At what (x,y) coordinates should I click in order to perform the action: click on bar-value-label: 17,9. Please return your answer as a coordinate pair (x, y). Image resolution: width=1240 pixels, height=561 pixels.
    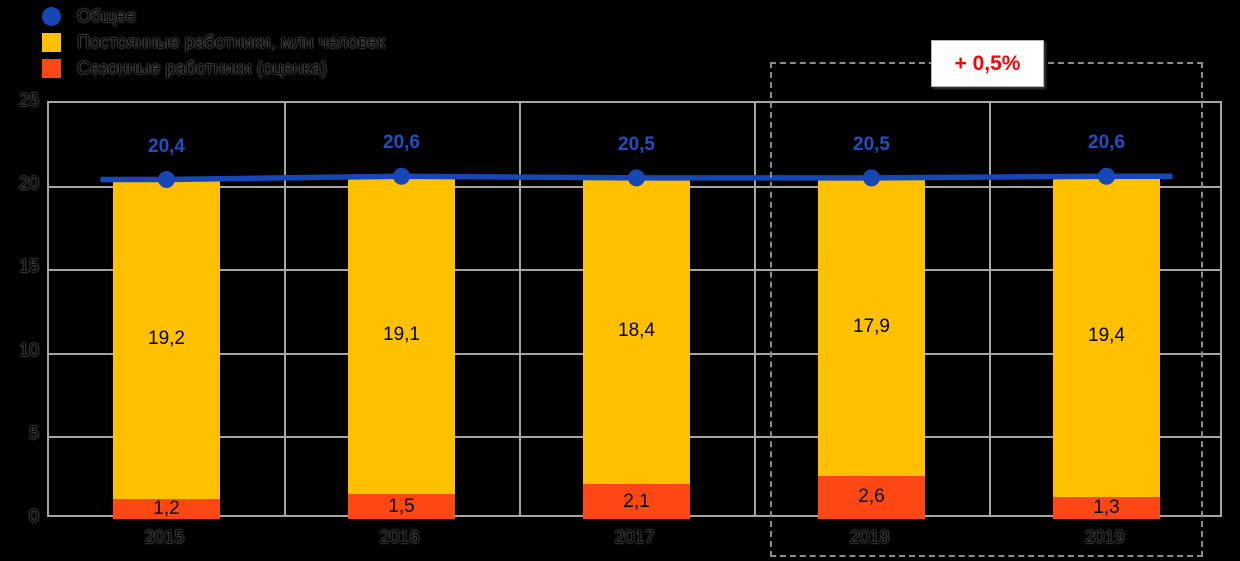
    Looking at the image, I should click on (871, 326).